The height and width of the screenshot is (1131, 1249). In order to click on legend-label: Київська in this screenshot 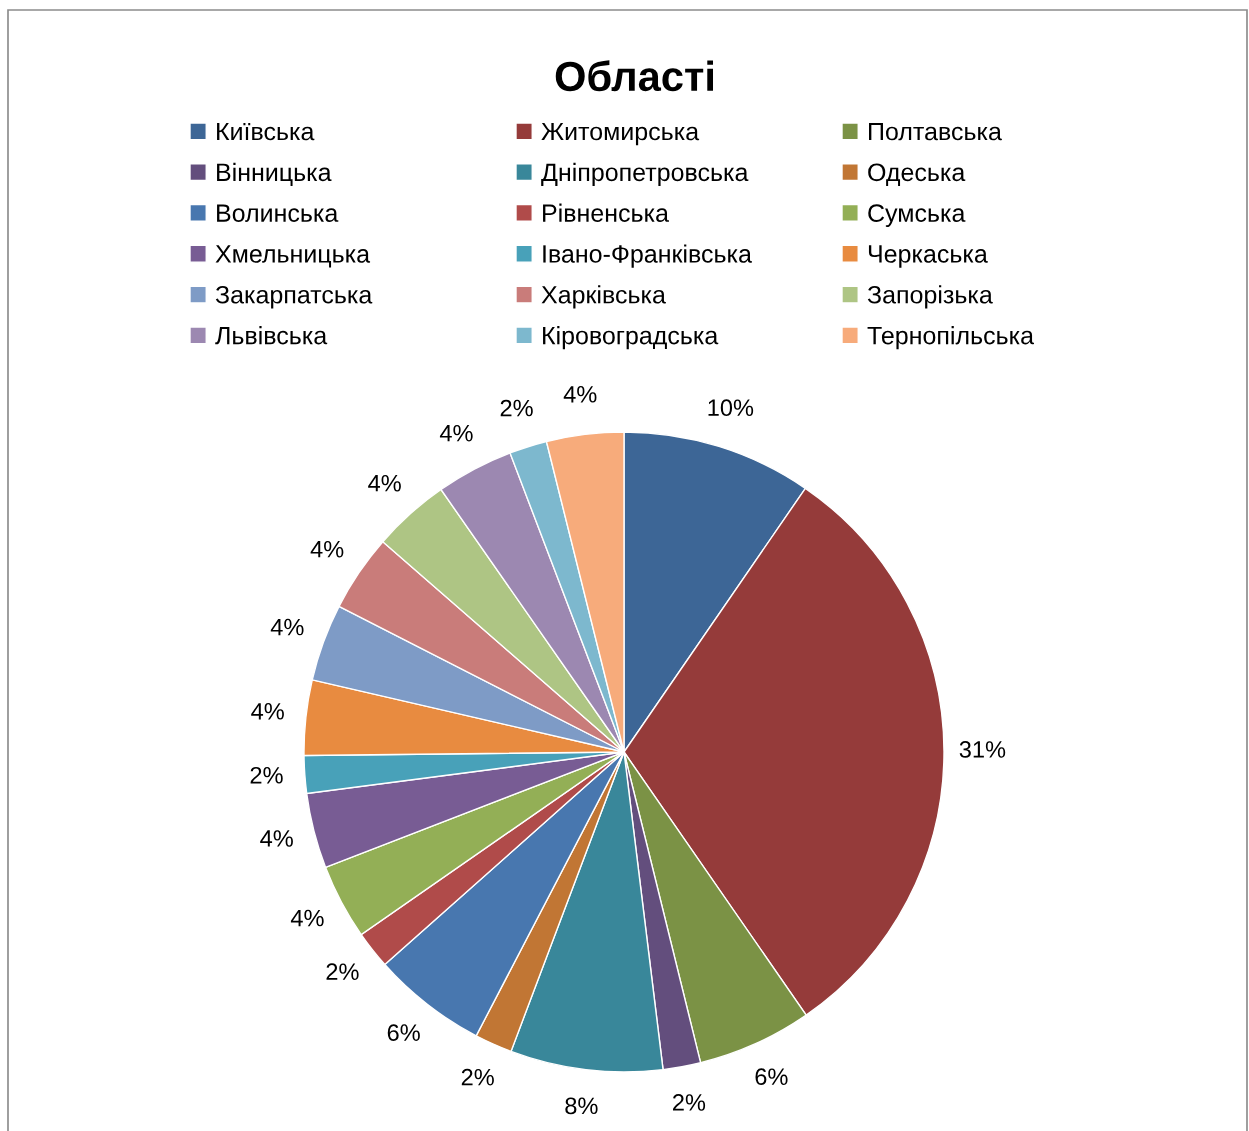, I will do `click(266, 131)`.